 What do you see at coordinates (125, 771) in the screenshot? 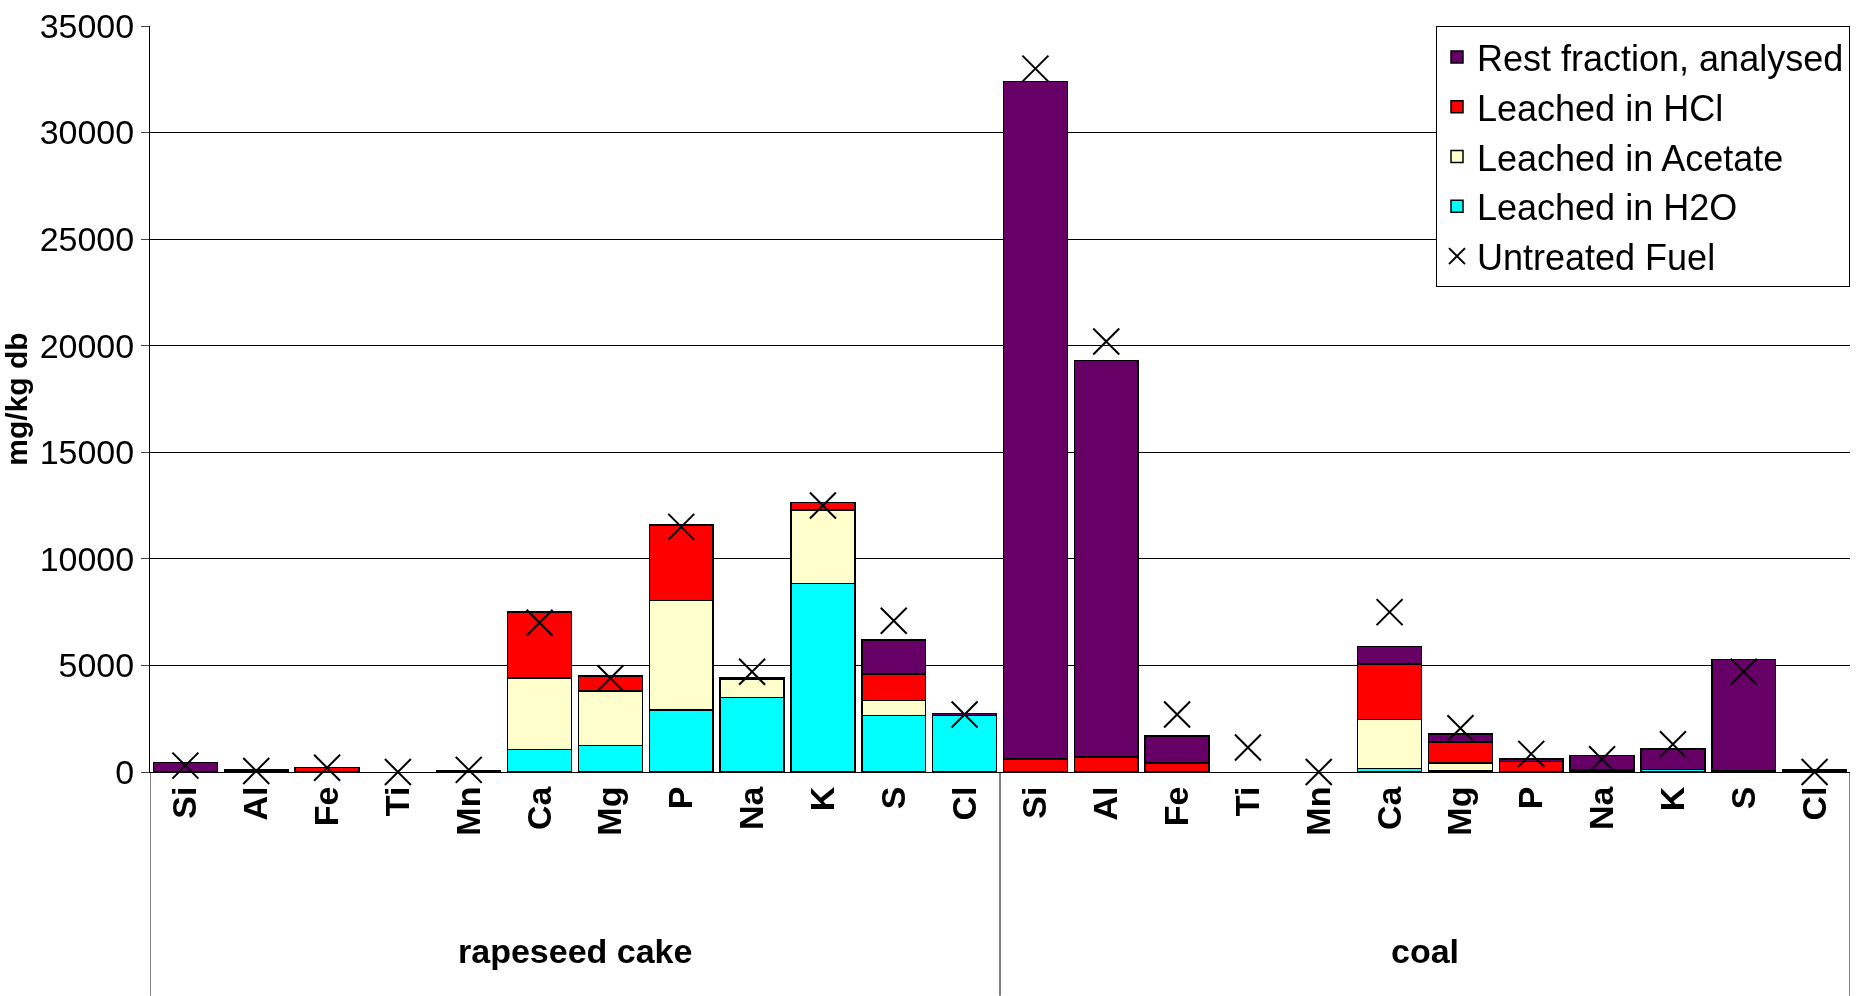
I see `y-tick-label: 0` at bounding box center [125, 771].